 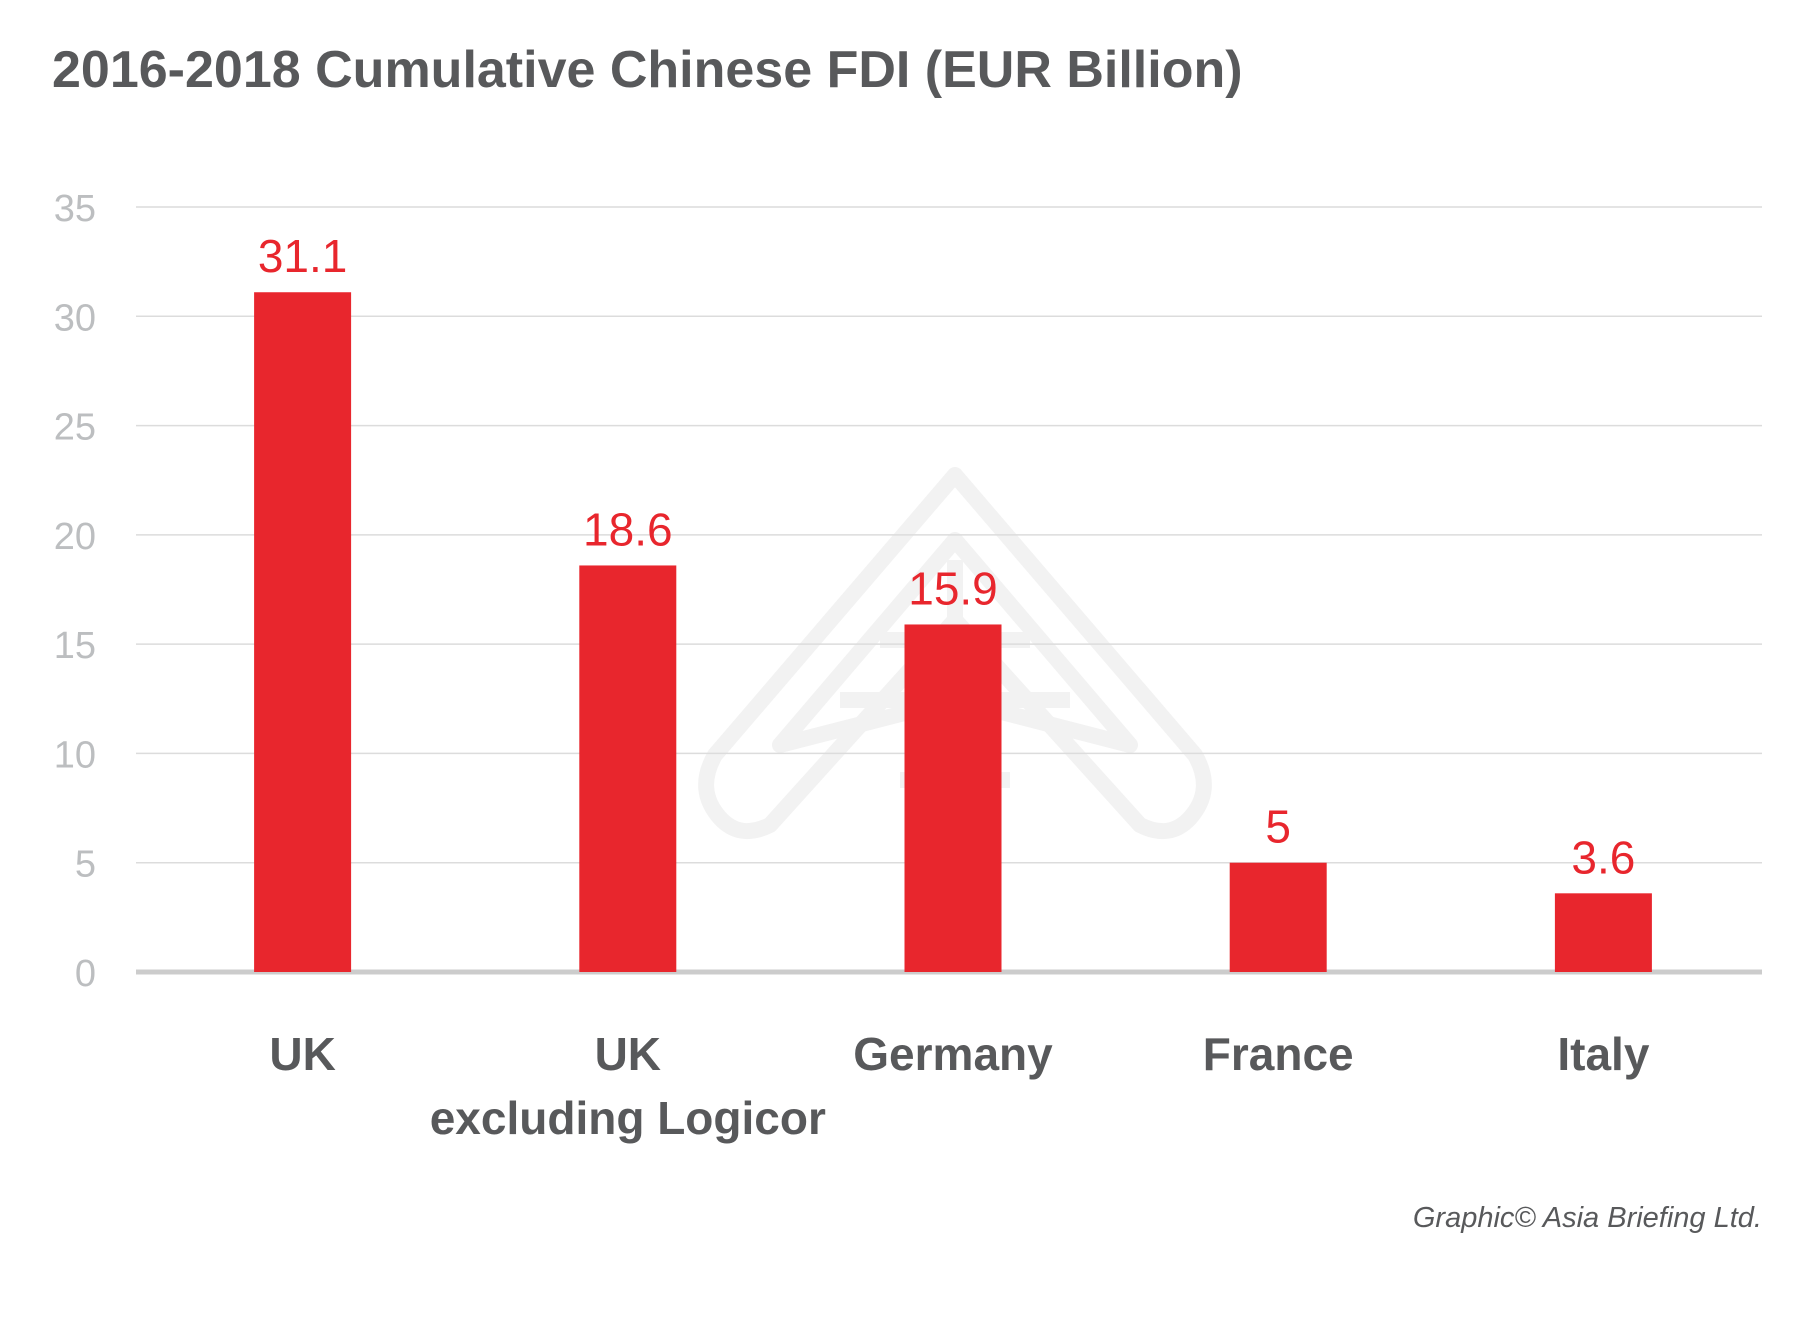 What do you see at coordinates (75, 428) in the screenshot?
I see `y-tick-label: 25` at bounding box center [75, 428].